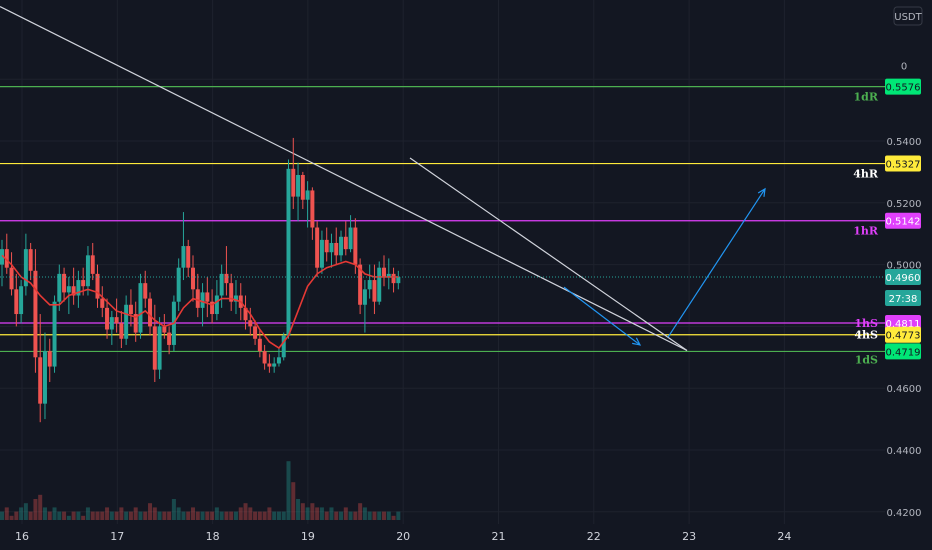 The width and height of the screenshot is (932, 550). I want to click on countdown-badge, so click(903, 297).